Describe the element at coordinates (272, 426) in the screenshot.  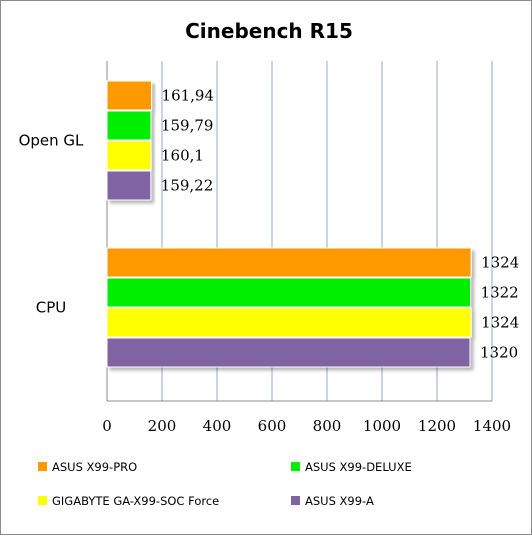
I see `x-tick-label: 600` at that location.